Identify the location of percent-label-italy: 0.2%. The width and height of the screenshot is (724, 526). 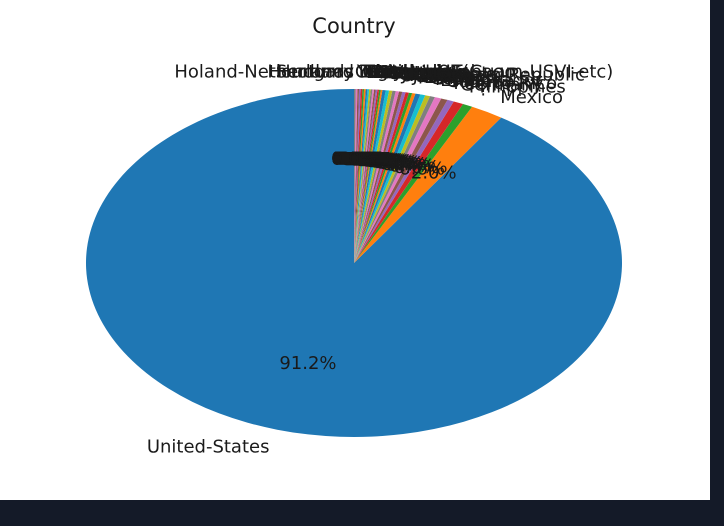
(384, 160).